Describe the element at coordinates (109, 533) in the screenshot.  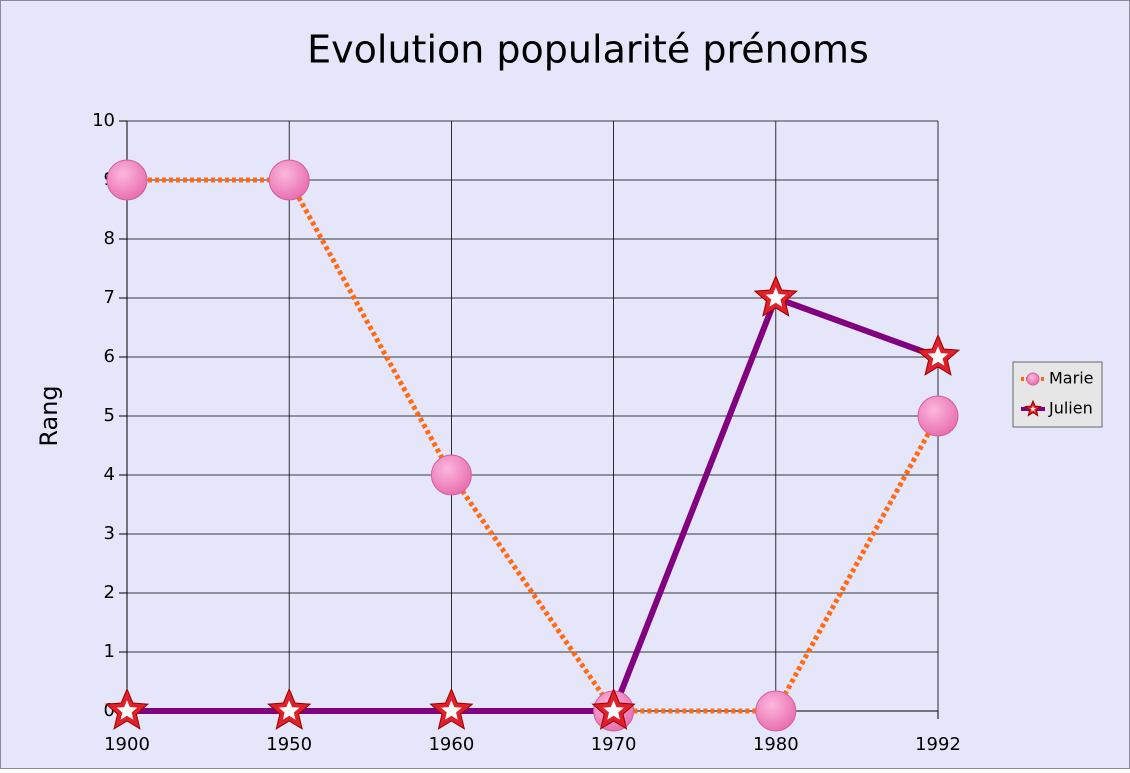
I see `y-tick-label: 3` at that location.